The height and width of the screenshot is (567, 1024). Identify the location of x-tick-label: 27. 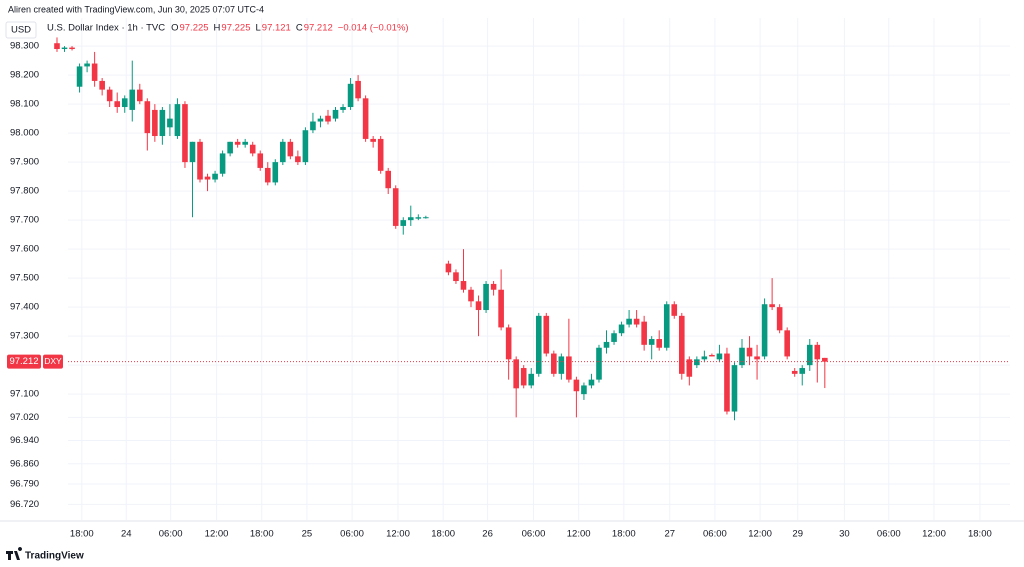
(669, 534).